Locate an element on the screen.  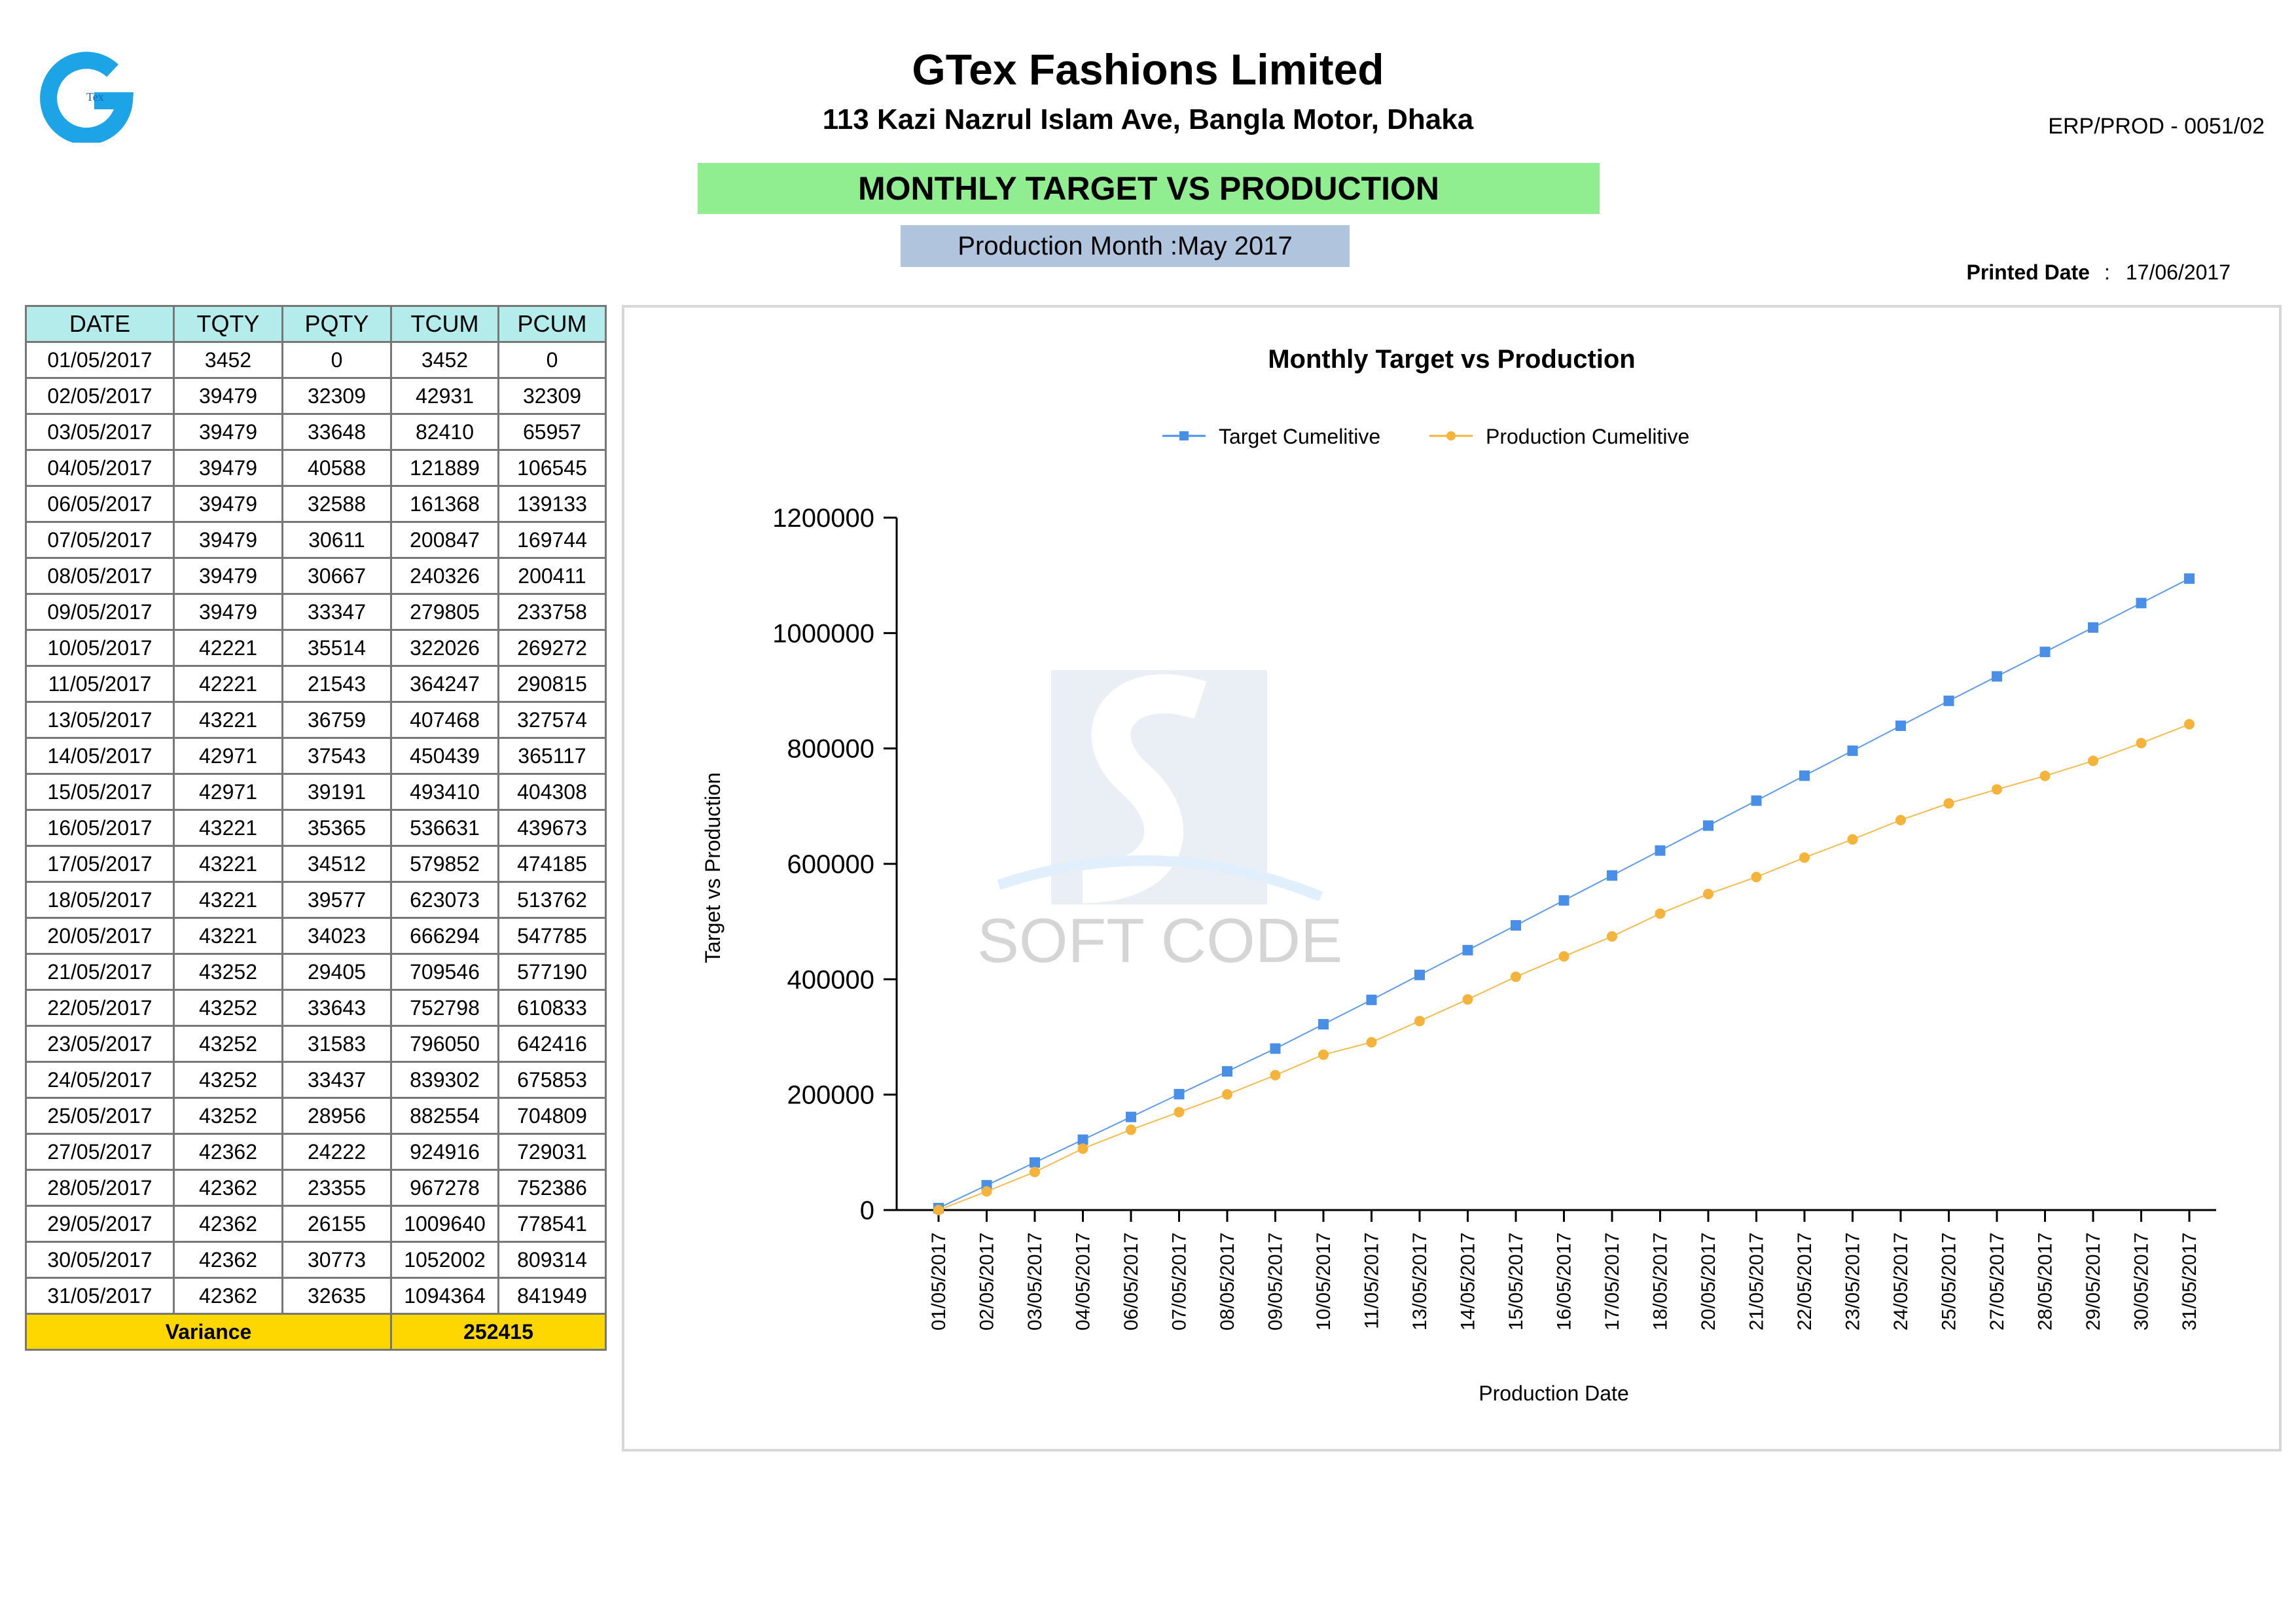
svg-text: Tex is located at coordinates (95, 97).